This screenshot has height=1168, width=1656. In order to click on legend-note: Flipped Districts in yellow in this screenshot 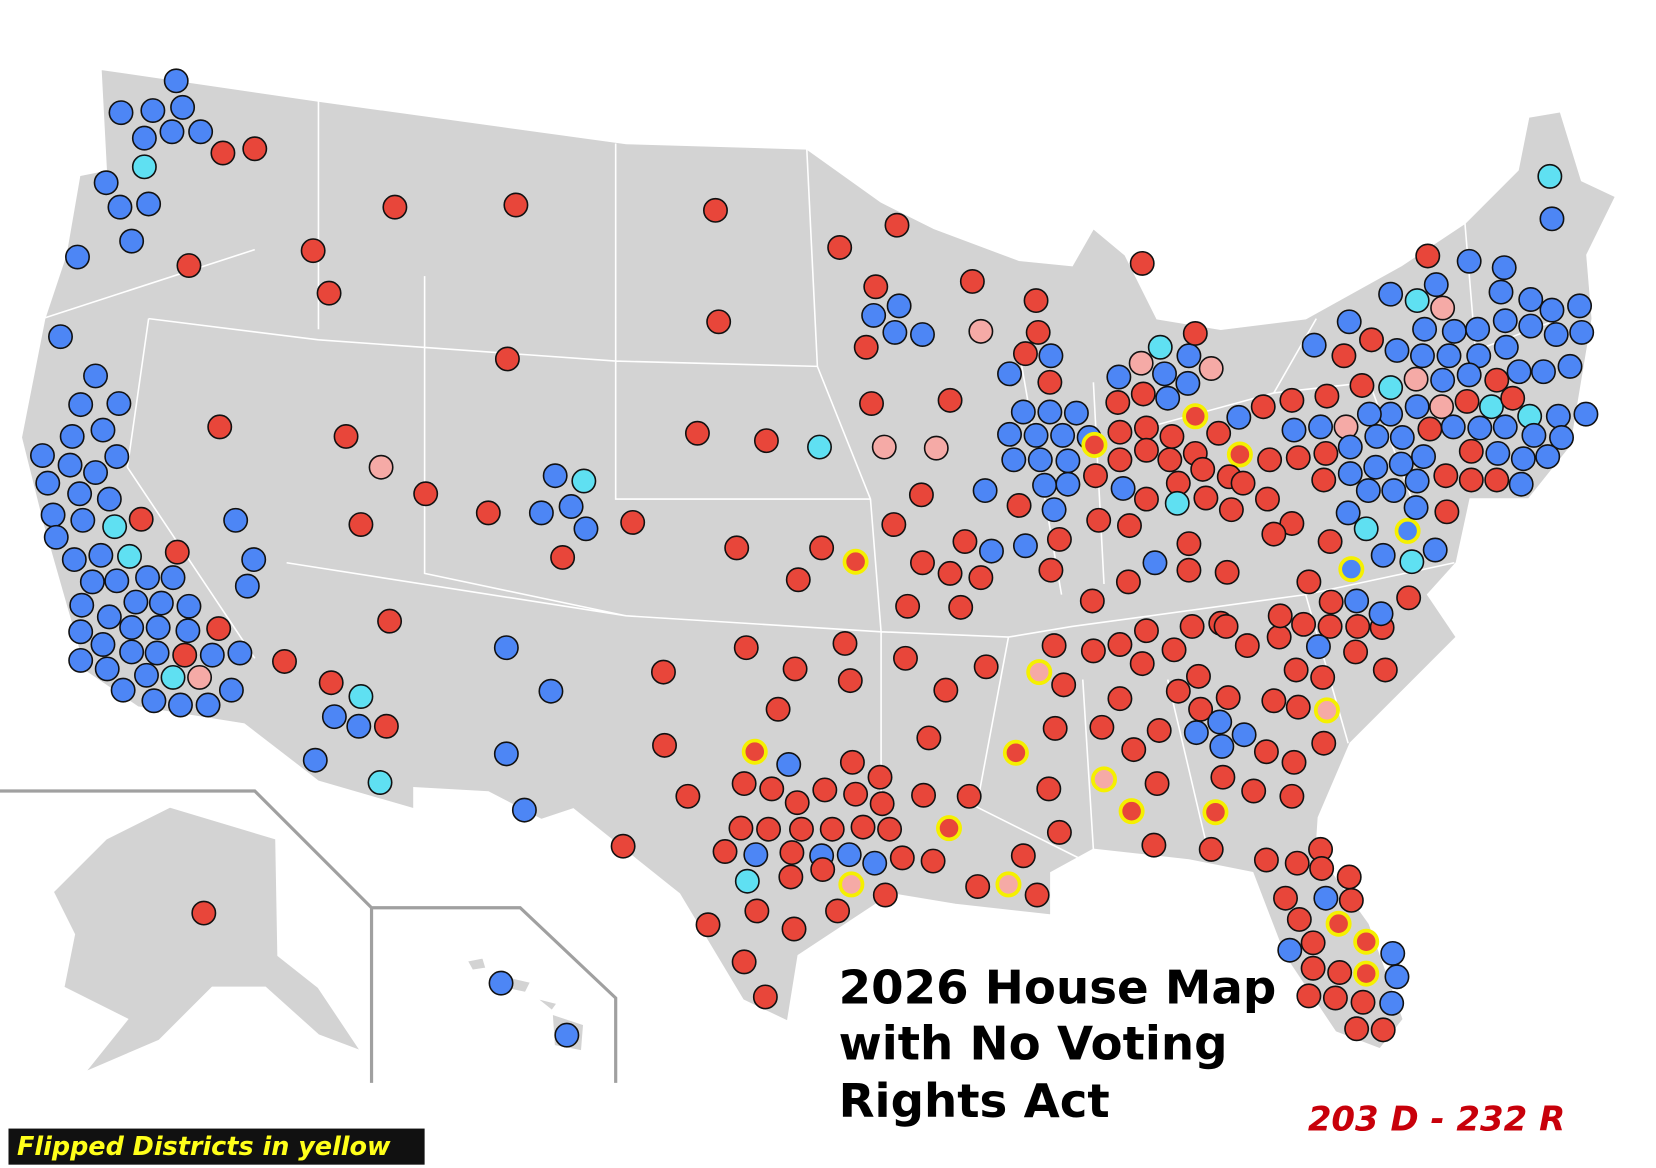, I will do `click(204, 1147)`.